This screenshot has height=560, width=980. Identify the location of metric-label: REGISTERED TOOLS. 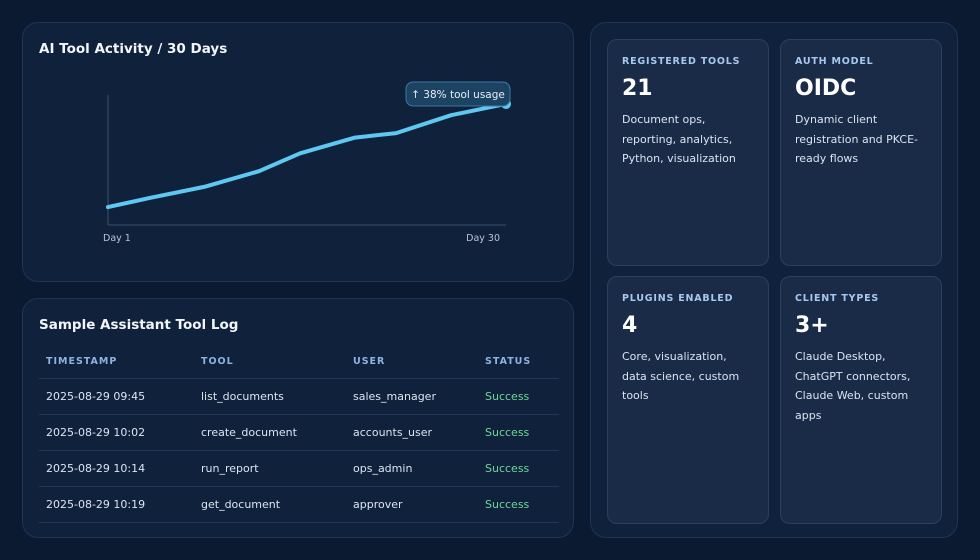
(681, 61).